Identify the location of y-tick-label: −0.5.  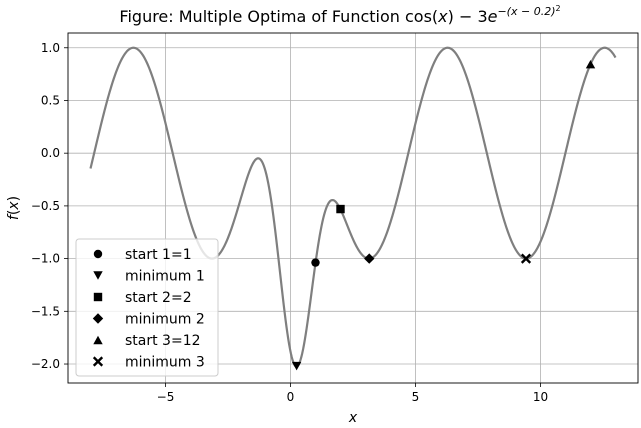
(45, 206).